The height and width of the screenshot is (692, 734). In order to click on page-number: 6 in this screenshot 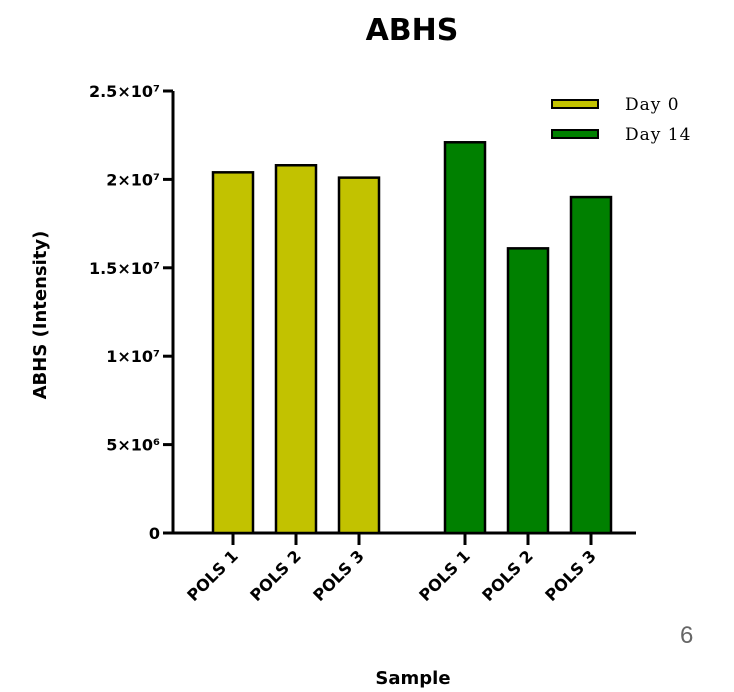, I will do `click(687, 635)`.